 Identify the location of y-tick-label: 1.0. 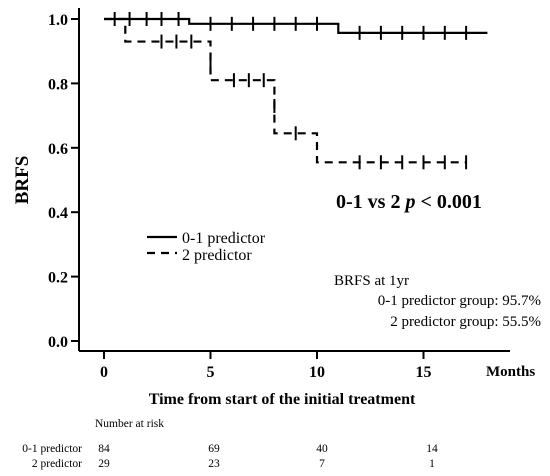
(58, 20).